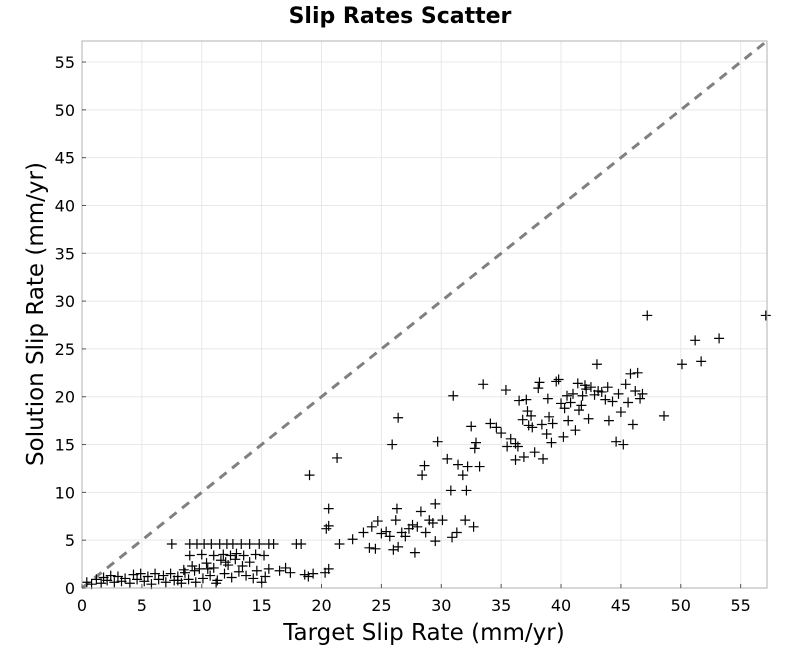  I want to click on x-tick-label: 30, so click(441, 605).